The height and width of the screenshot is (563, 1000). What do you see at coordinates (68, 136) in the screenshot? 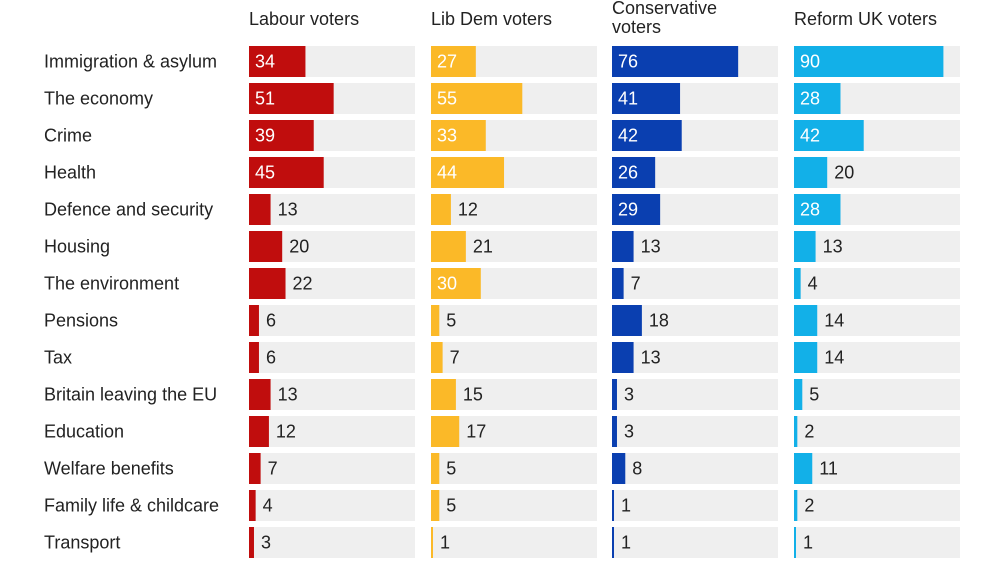
I see `category-label: Crime` at bounding box center [68, 136].